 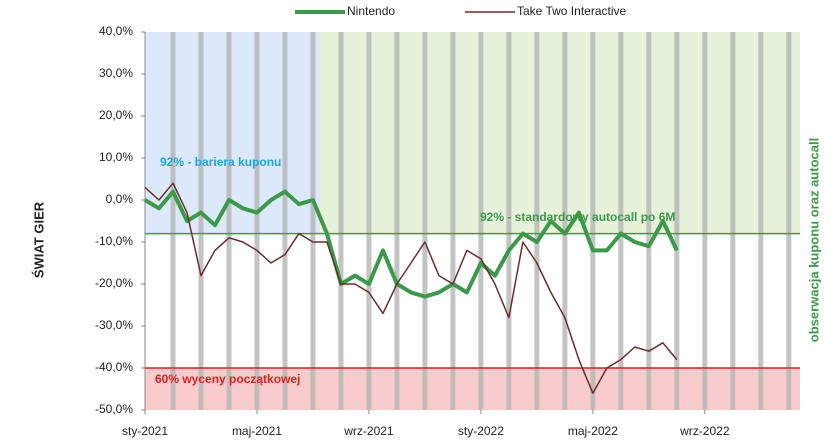 I want to click on x-tick-label: maj-2022, so click(x=593, y=431).